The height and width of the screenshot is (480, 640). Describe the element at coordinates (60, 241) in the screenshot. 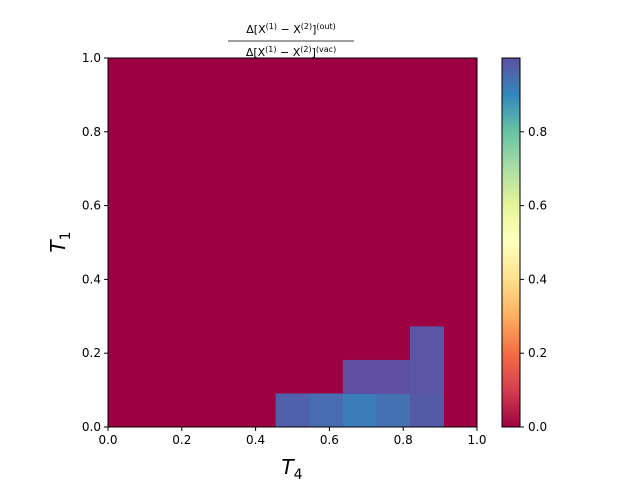

I see `y-axis-label: T1` at that location.